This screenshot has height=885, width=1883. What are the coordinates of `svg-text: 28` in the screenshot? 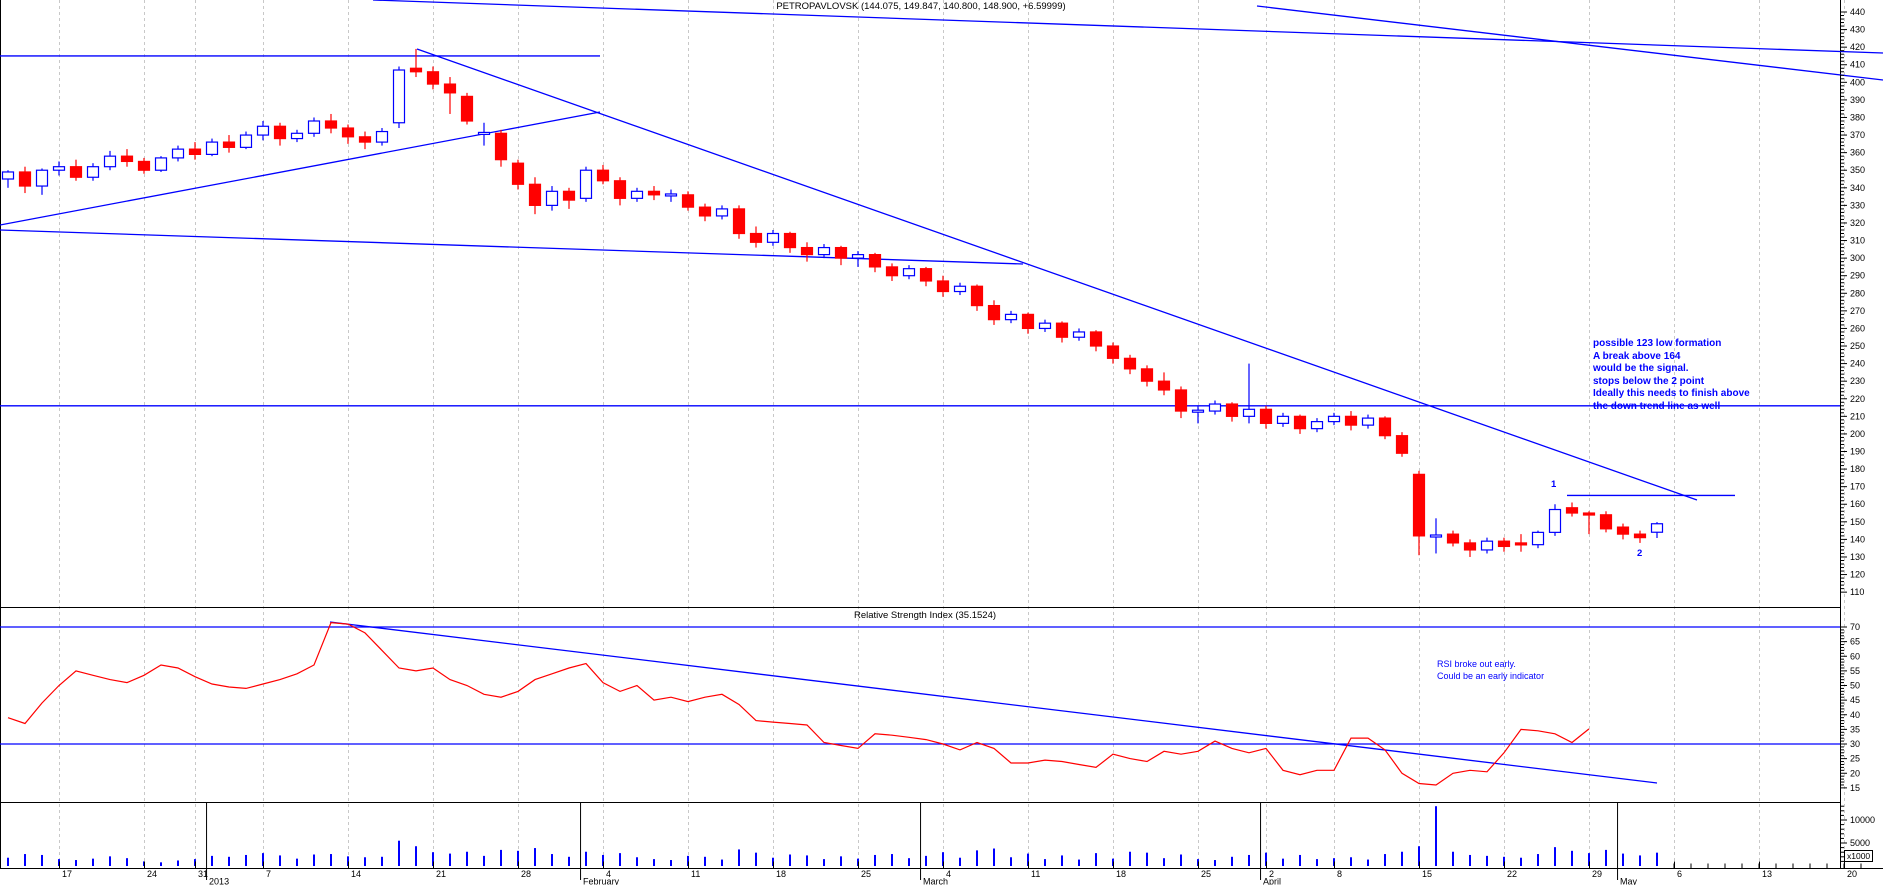 It's located at (526, 874).